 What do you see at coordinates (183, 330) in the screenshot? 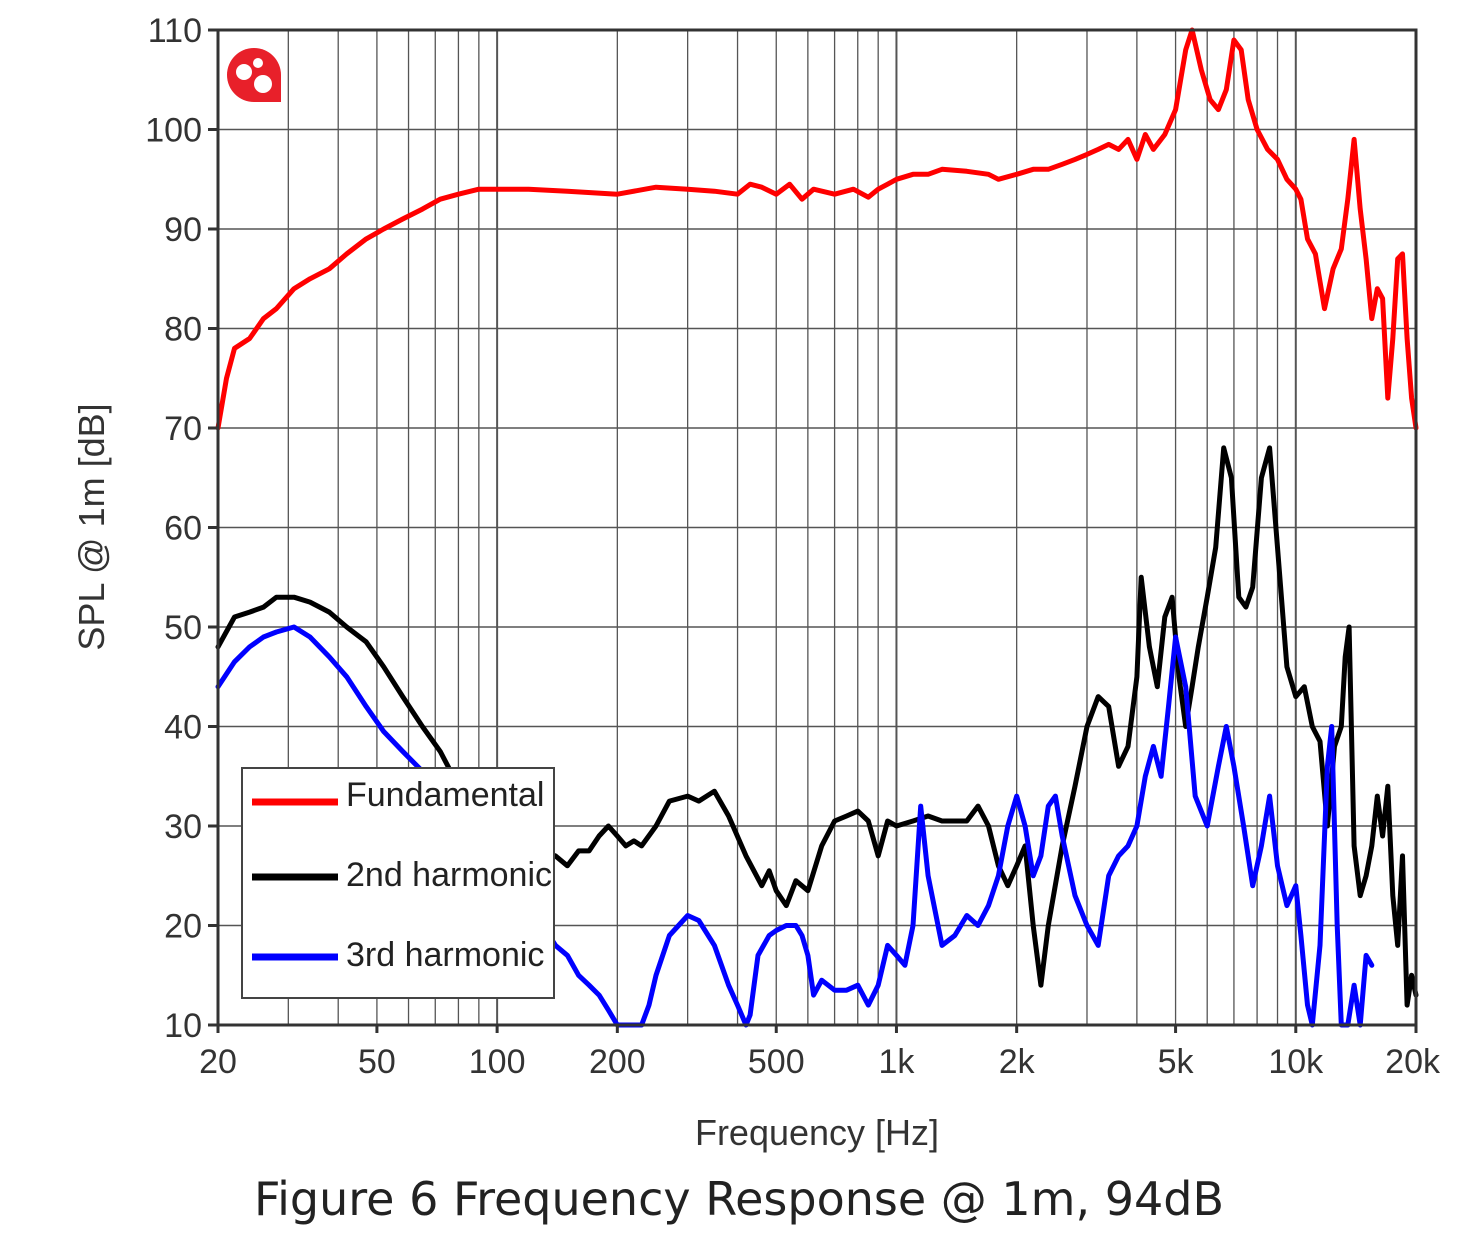
I see `y-tick-label: 80` at bounding box center [183, 330].